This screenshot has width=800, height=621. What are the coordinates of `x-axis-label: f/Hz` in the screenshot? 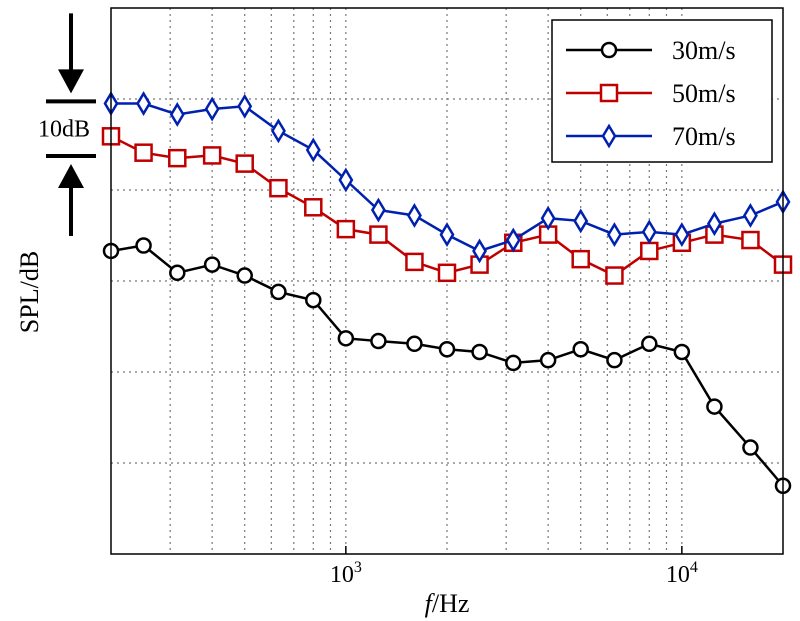 It's located at (447, 603).